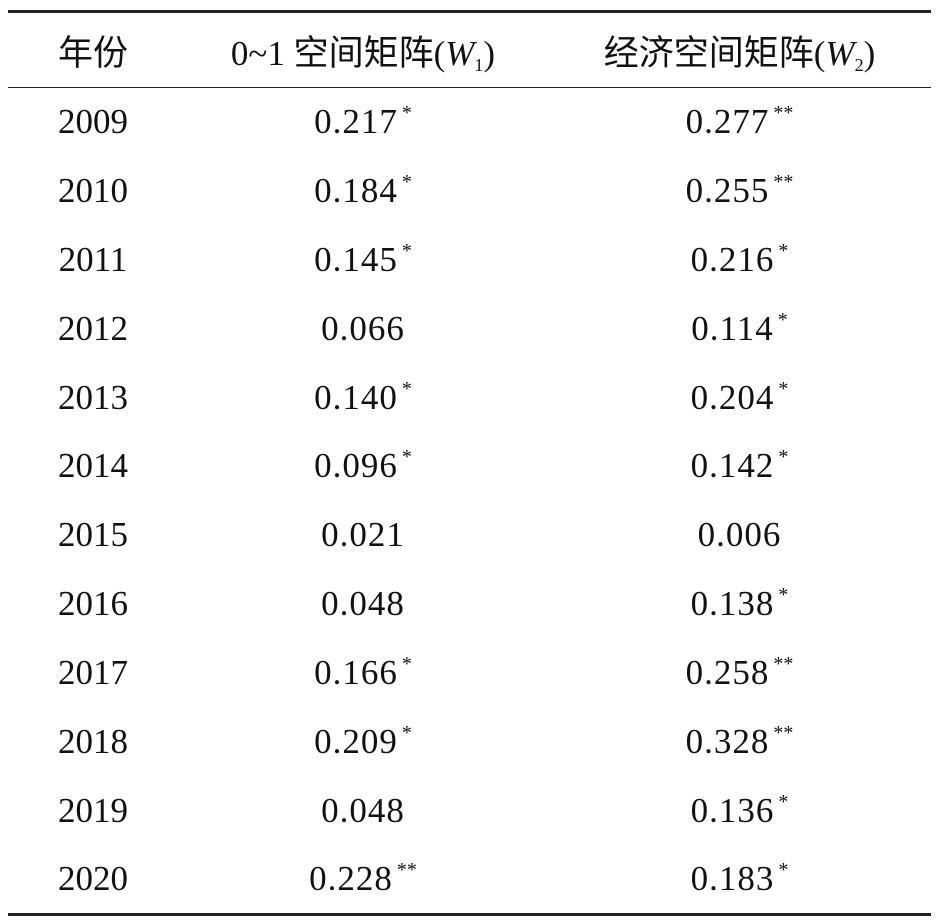 Image resolution: width=939 pixels, height=922 pixels. I want to click on year-cell: 2010, so click(93, 190).